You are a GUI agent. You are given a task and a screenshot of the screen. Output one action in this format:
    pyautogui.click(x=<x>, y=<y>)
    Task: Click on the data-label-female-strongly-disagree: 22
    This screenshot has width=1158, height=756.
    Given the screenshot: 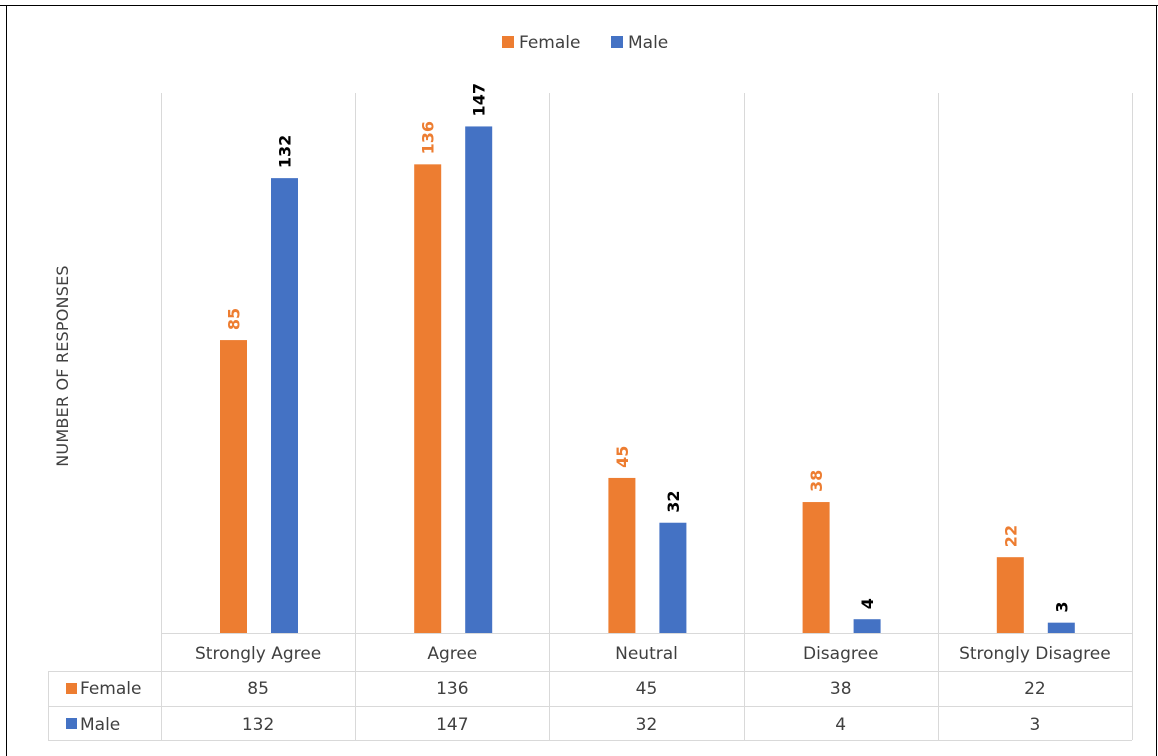 What is the action you would take?
    pyautogui.click(x=1010, y=536)
    